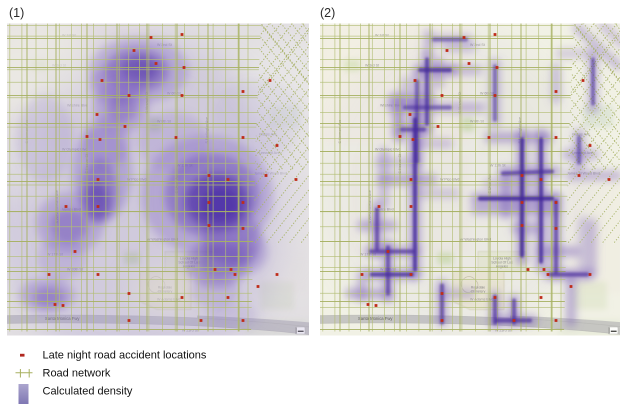 The image size is (627, 410). Describe the element at coordinates (88, 392) in the screenshot. I see `svg-text: Calculated density` at that location.